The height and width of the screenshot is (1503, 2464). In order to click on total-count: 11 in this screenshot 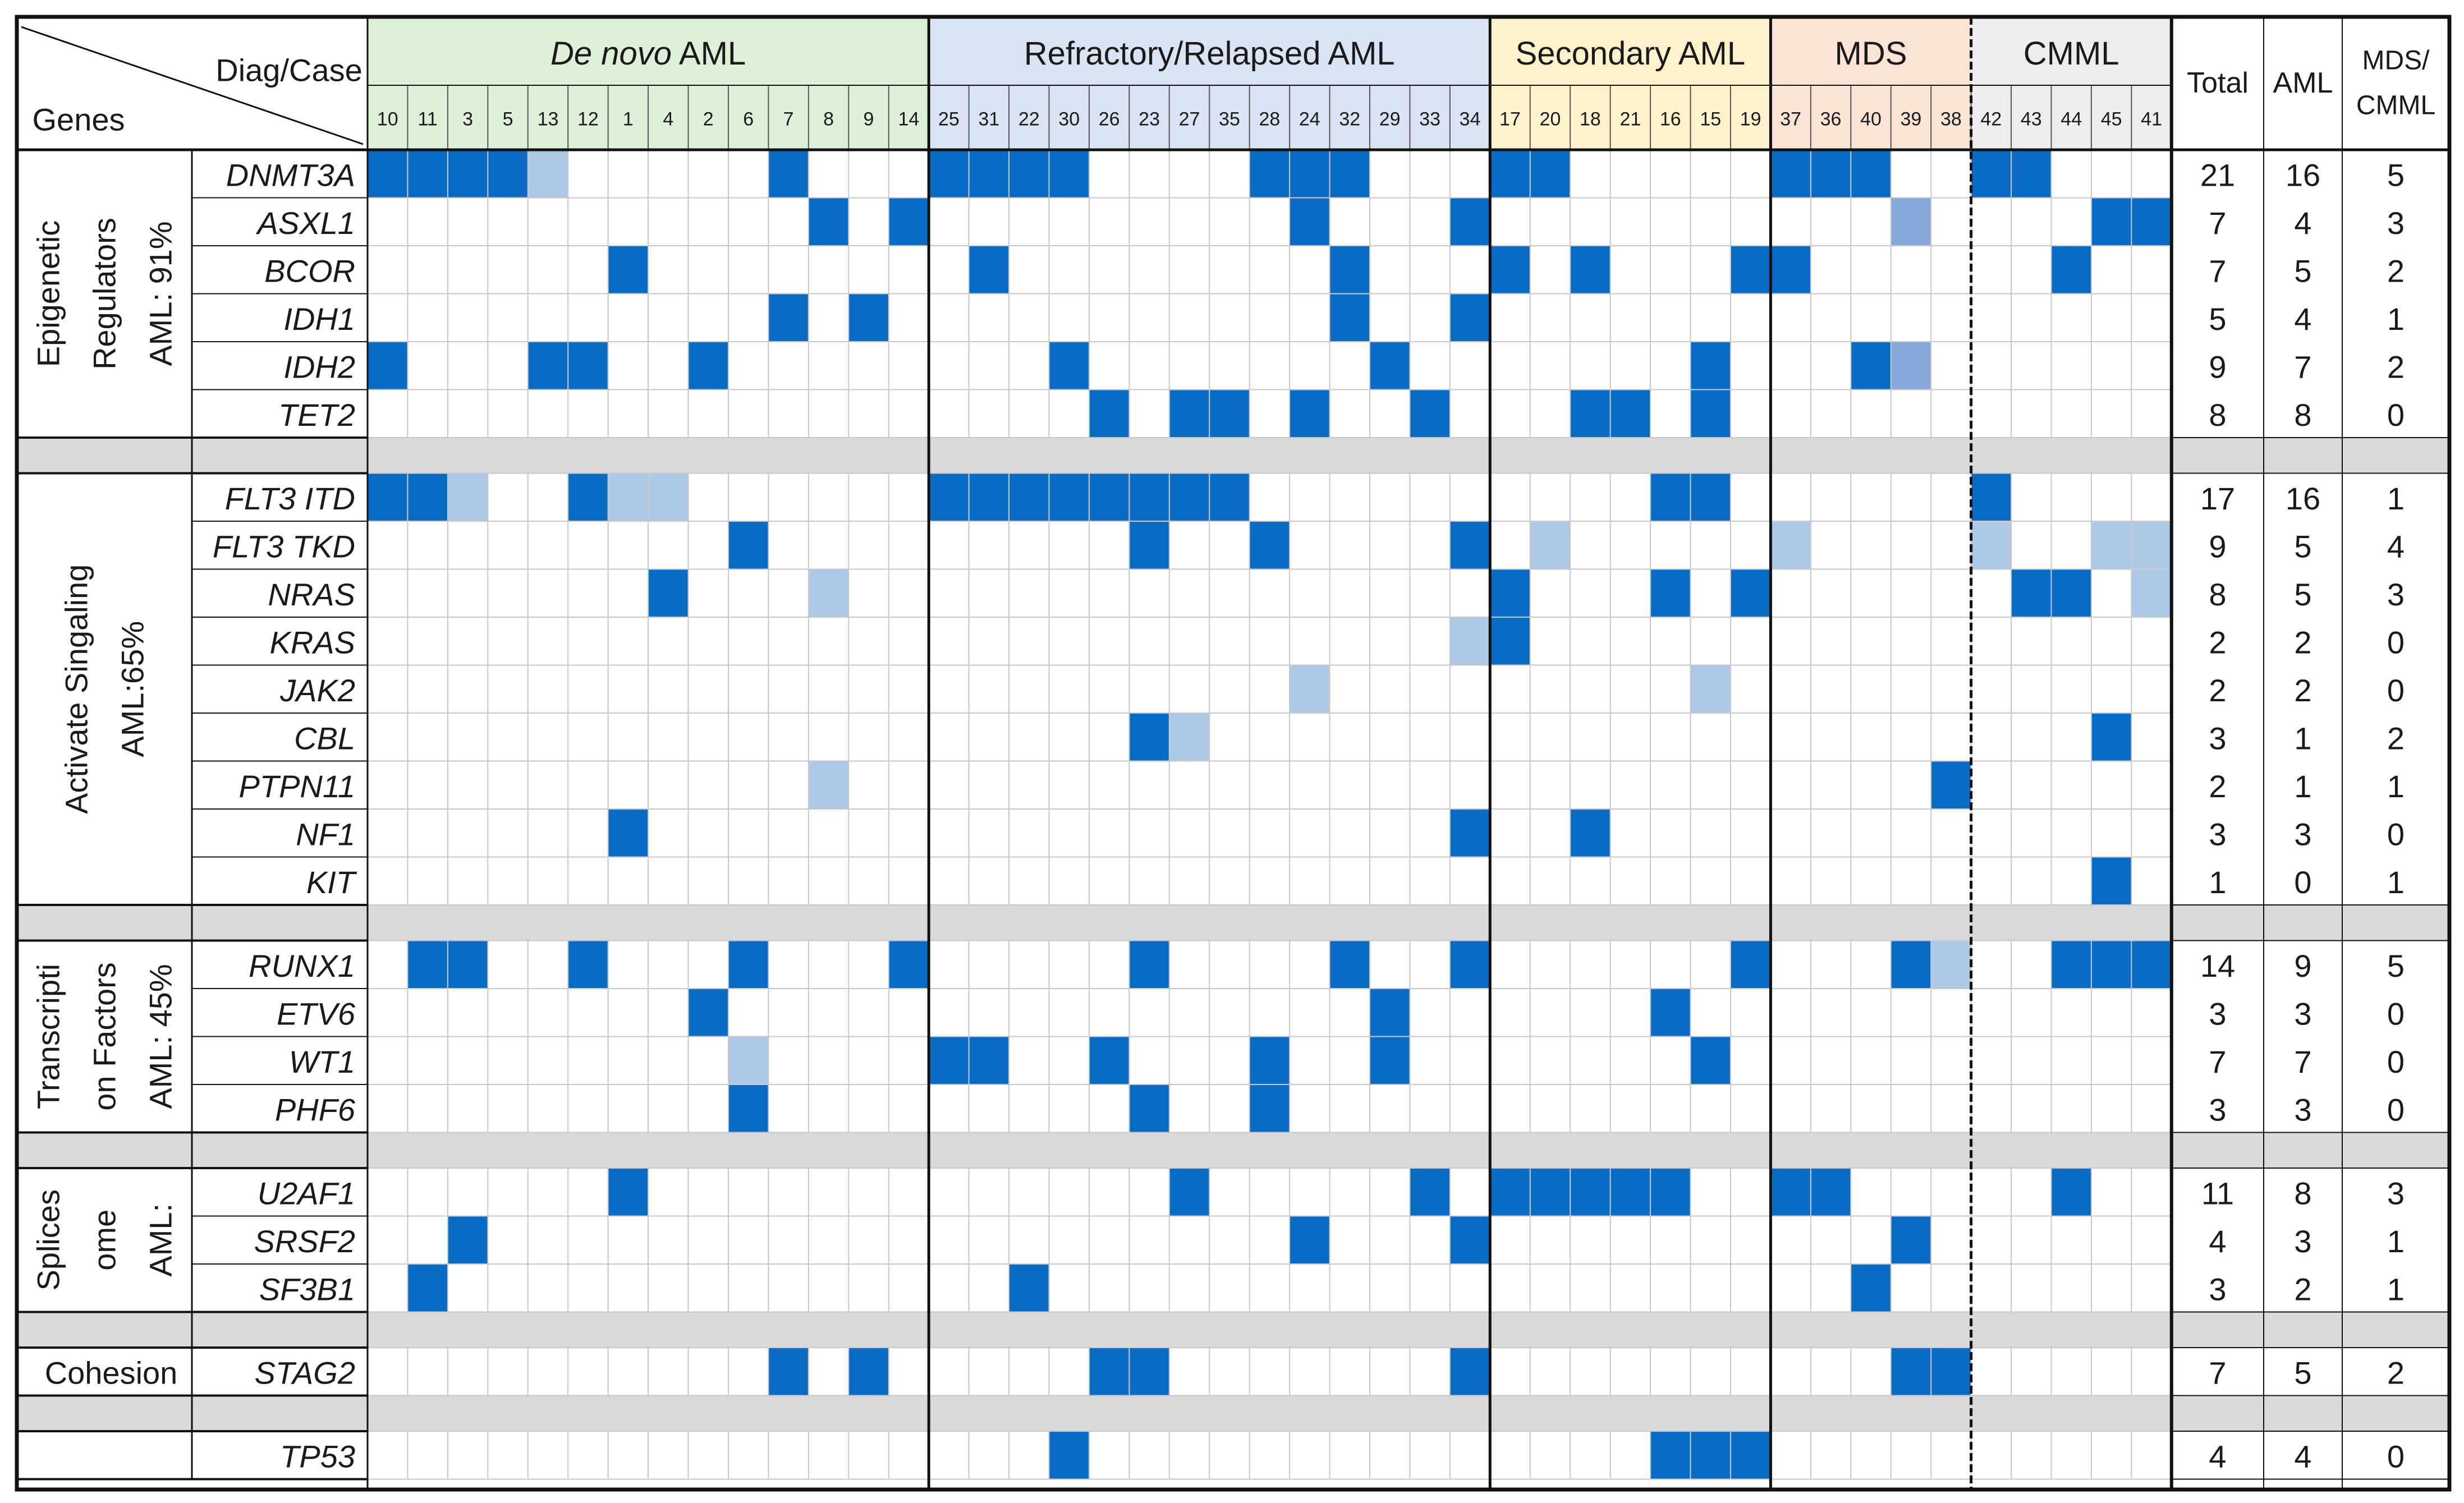, I will do `click(2217, 1193)`.